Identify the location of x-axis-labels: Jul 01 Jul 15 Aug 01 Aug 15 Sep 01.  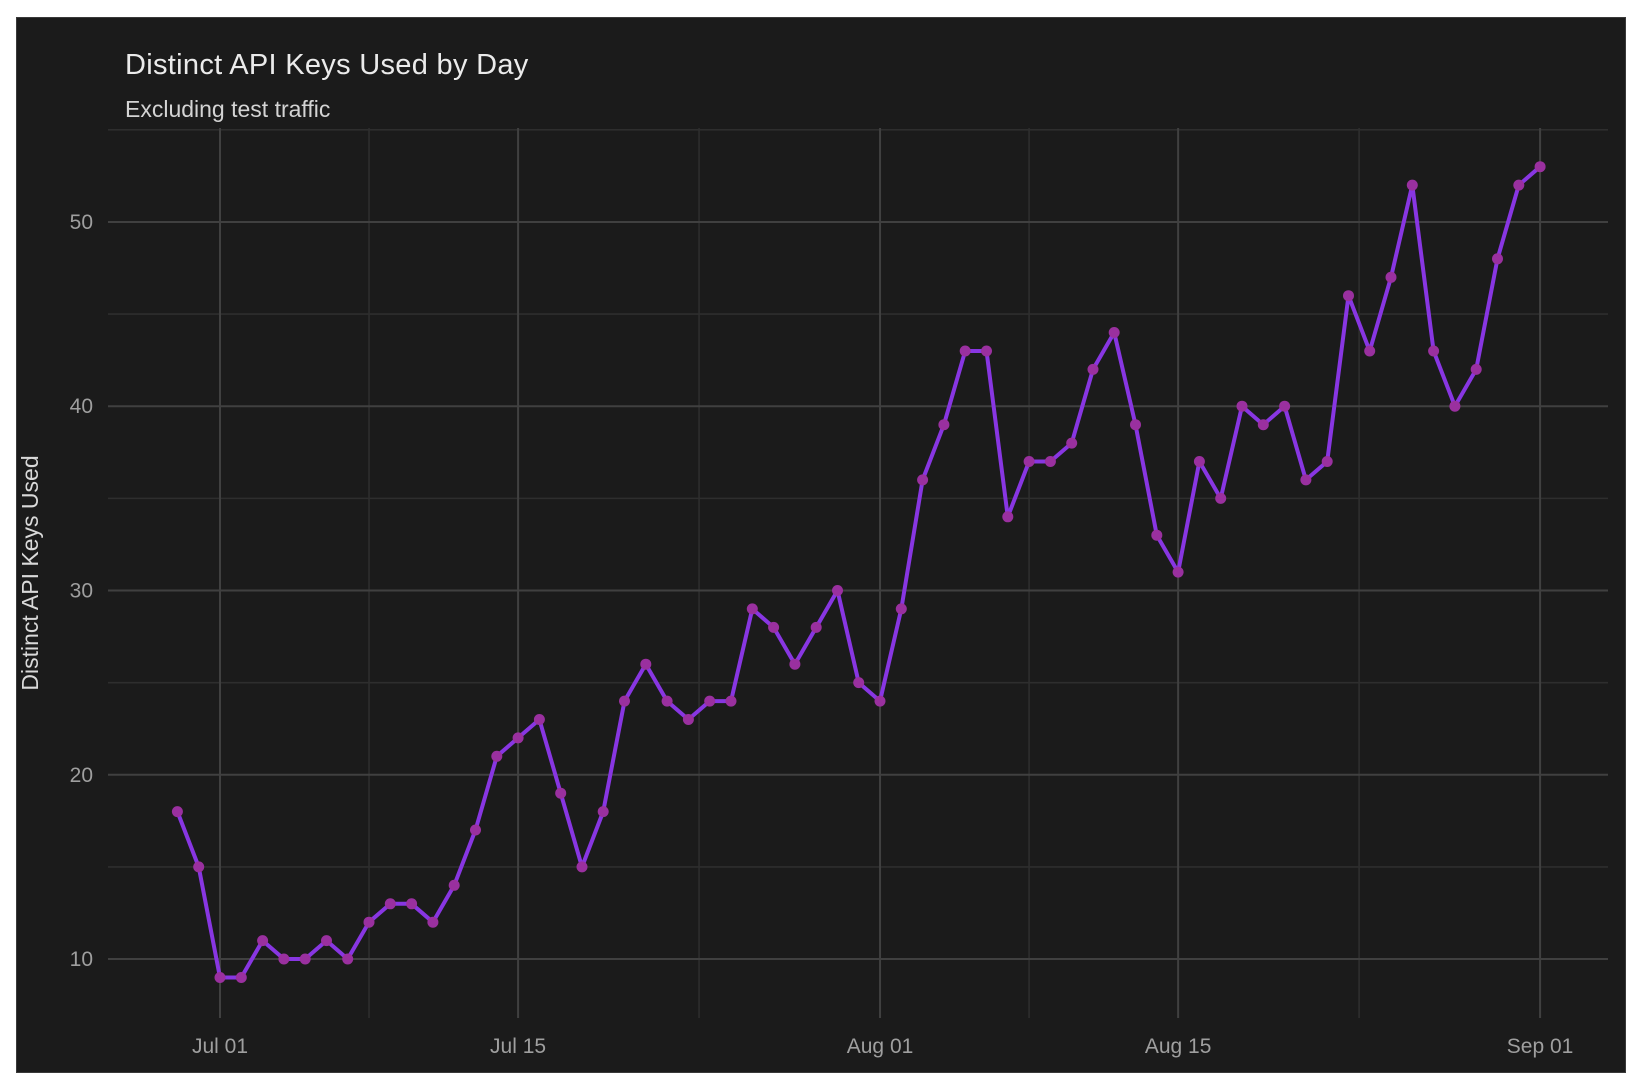
(882, 1046).